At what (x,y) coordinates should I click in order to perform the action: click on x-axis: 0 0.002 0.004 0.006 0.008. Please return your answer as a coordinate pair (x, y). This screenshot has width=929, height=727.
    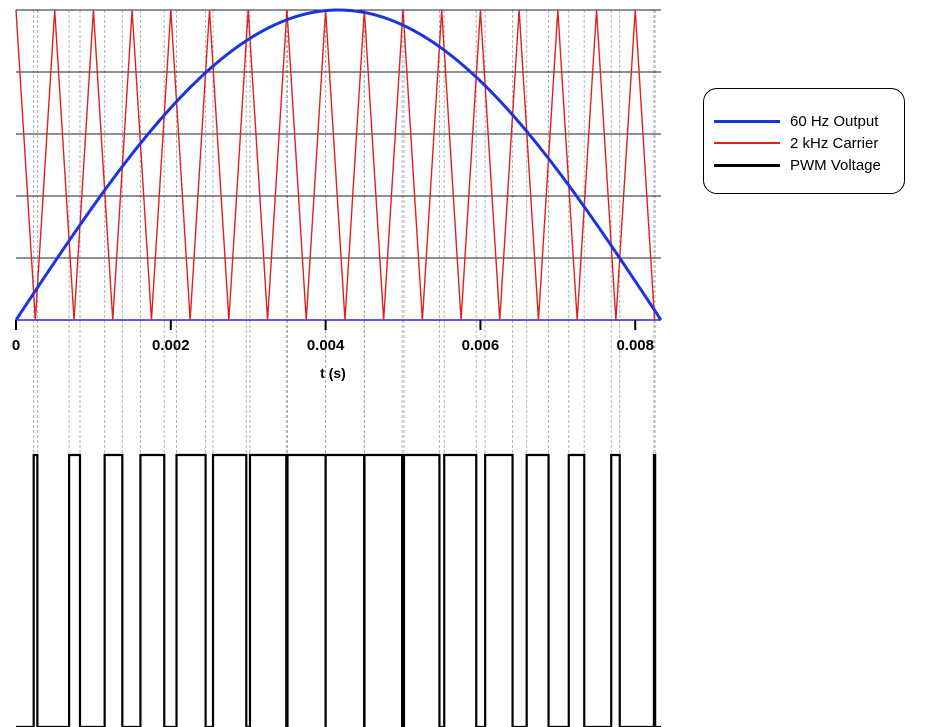
    Looking at the image, I should click on (333, 337).